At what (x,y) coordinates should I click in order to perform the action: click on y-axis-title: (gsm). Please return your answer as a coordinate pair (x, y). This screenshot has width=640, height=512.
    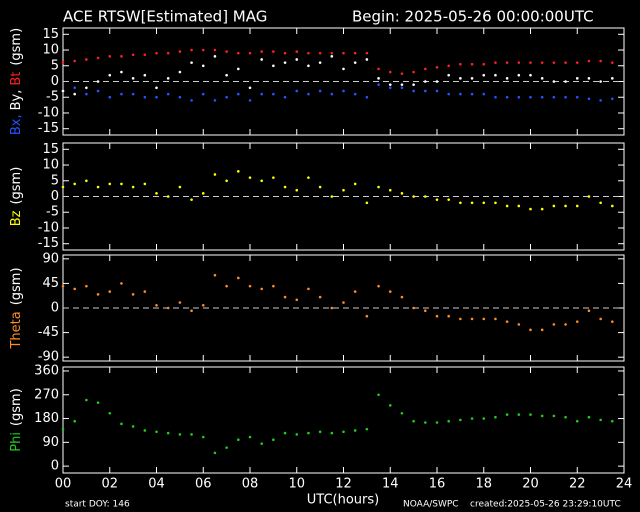
    Looking at the image, I should click on (16, 186).